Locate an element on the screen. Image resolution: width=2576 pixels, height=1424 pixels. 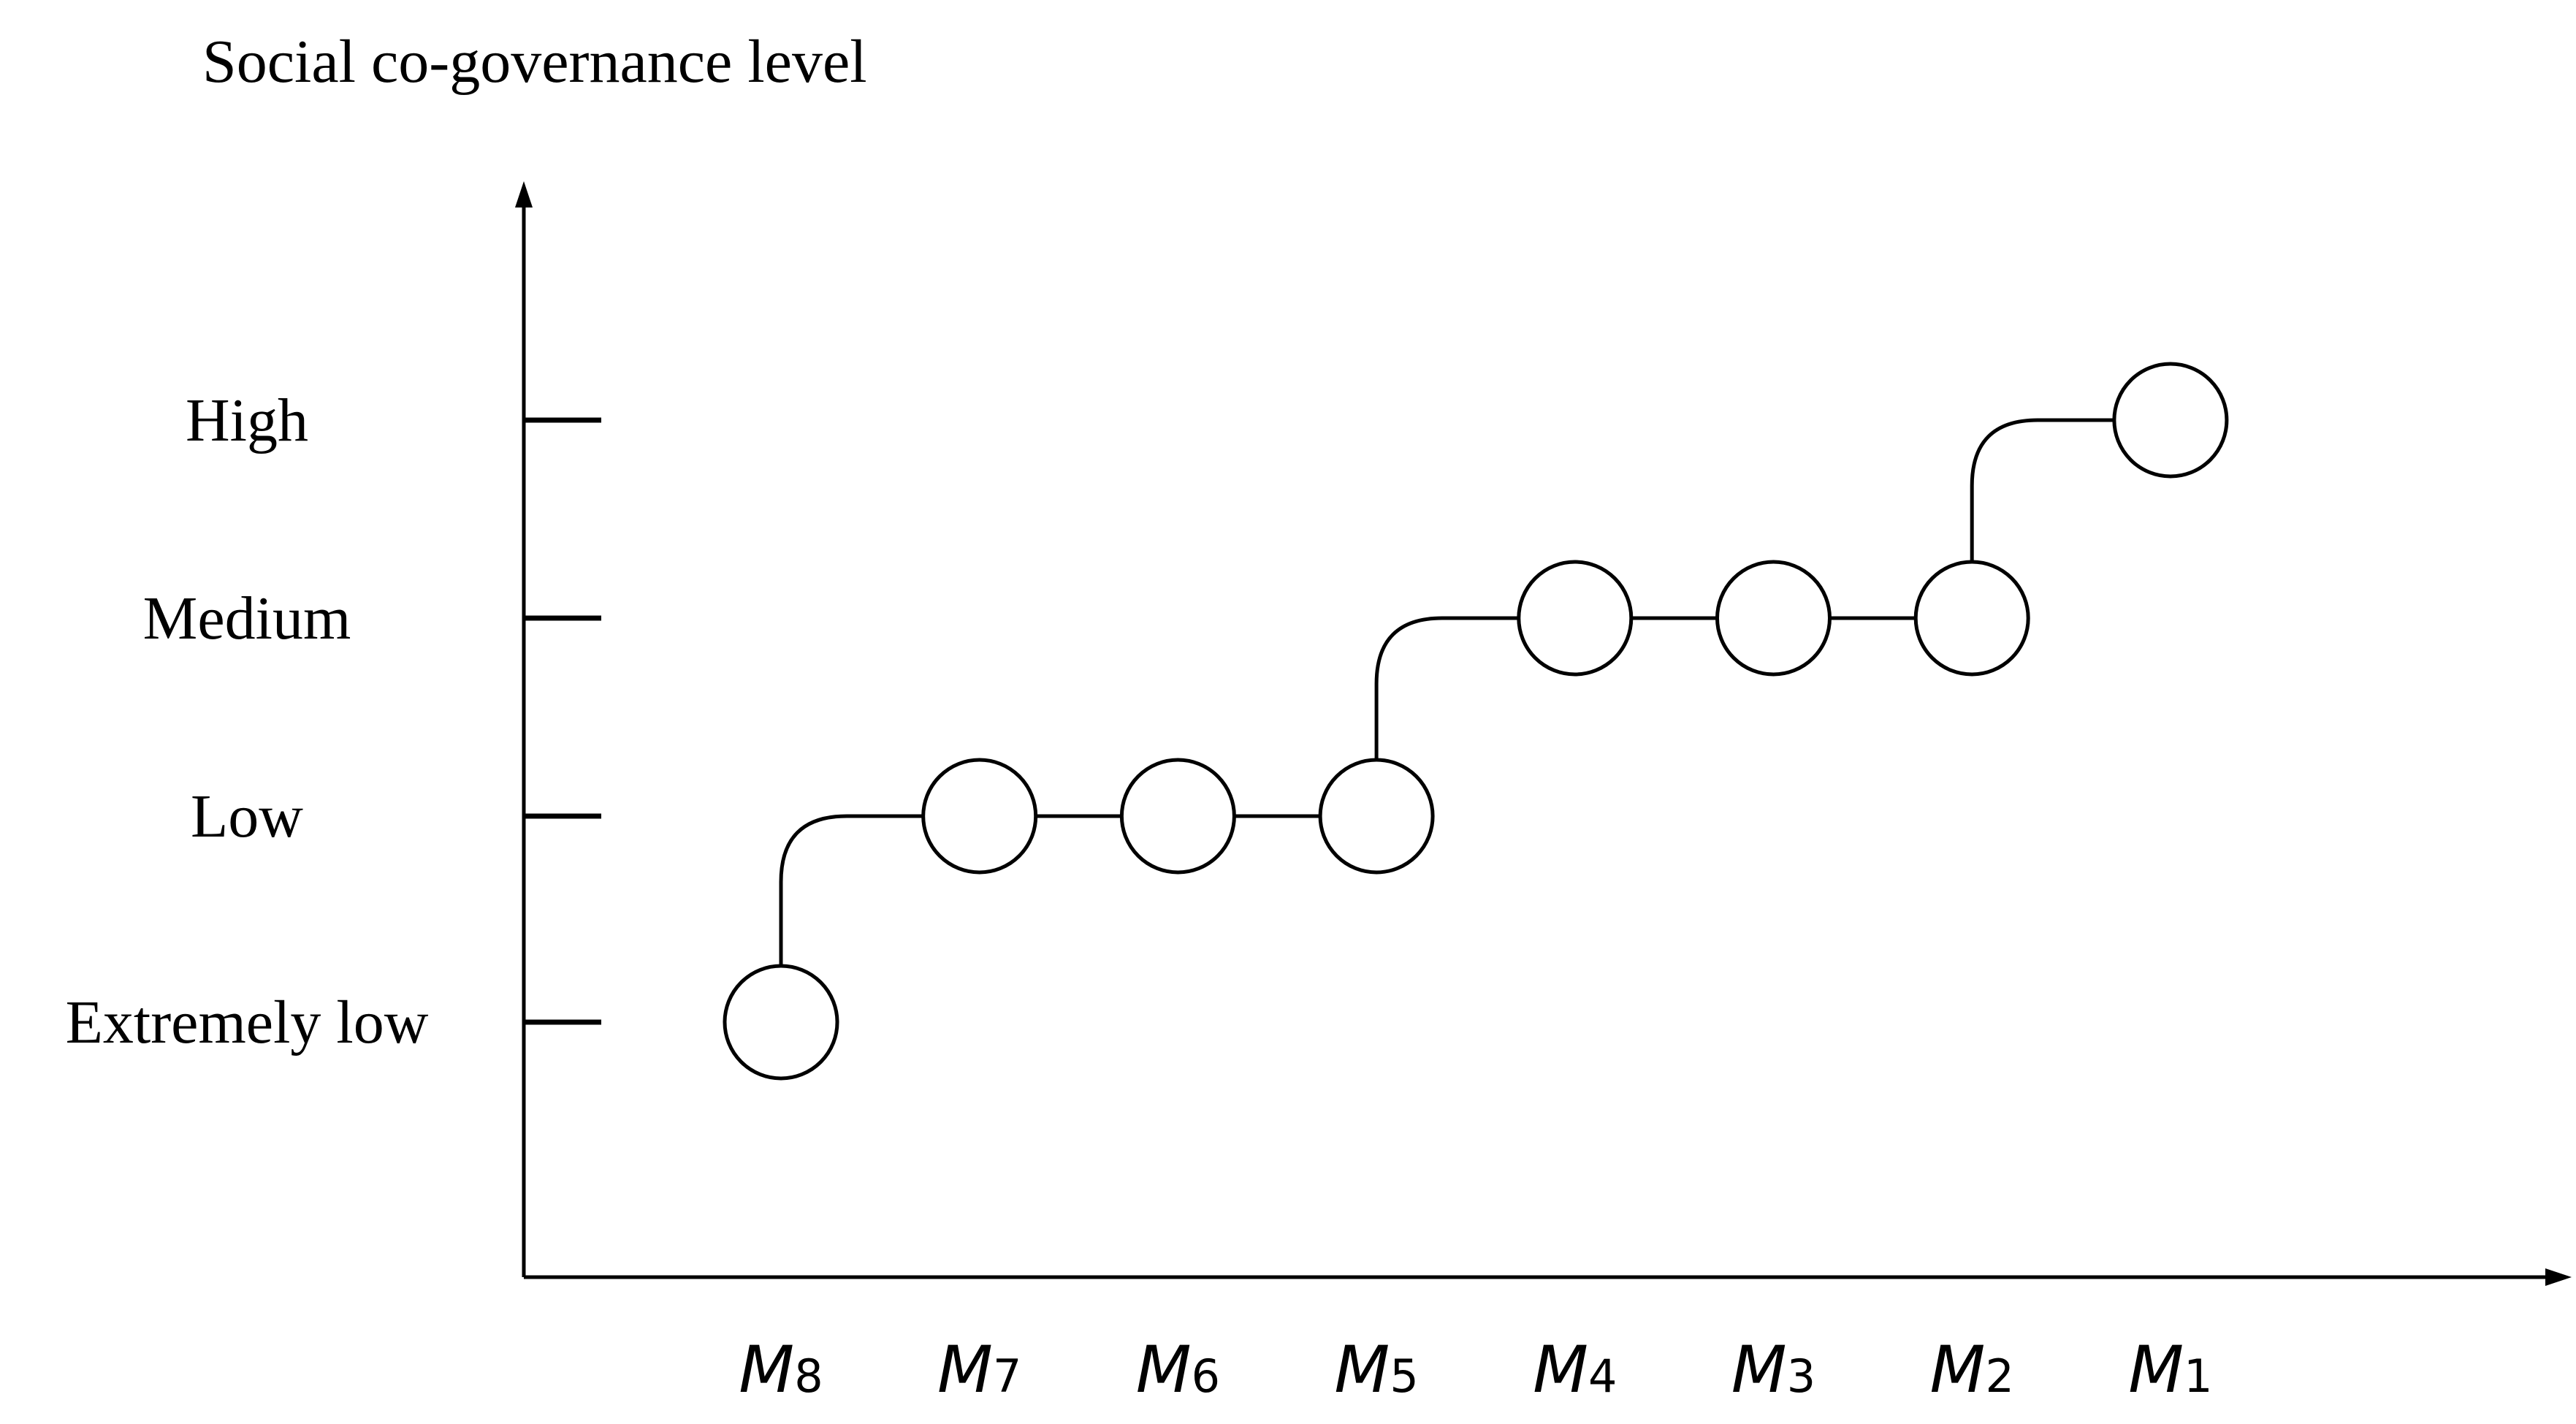
x-tick-label: M8 is located at coordinates (781, 1369).